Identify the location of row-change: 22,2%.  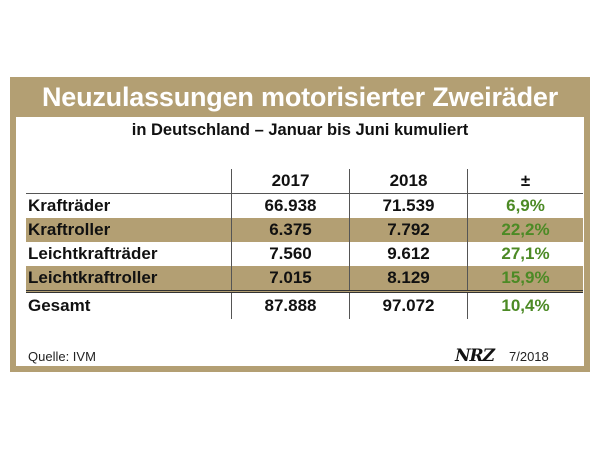
(525, 230).